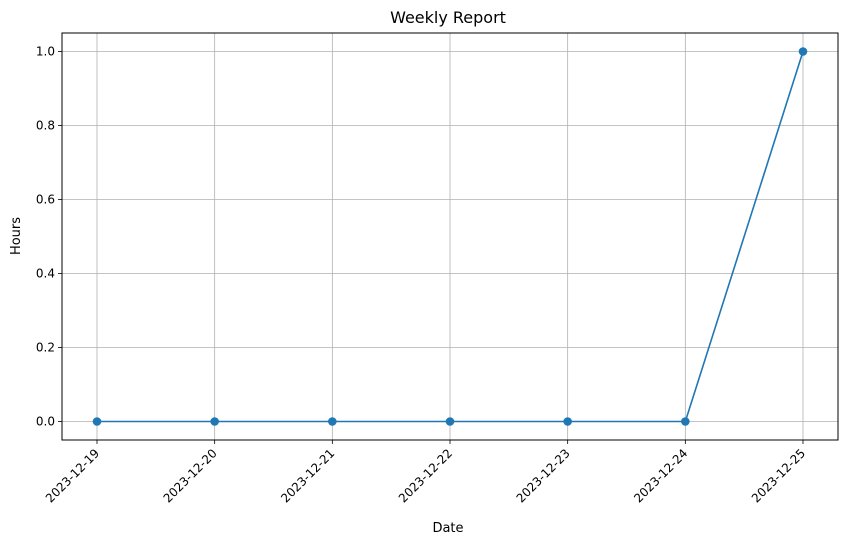 The image size is (846, 546). What do you see at coordinates (448, 17) in the screenshot?
I see `chart-title: Weekly Report` at bounding box center [448, 17].